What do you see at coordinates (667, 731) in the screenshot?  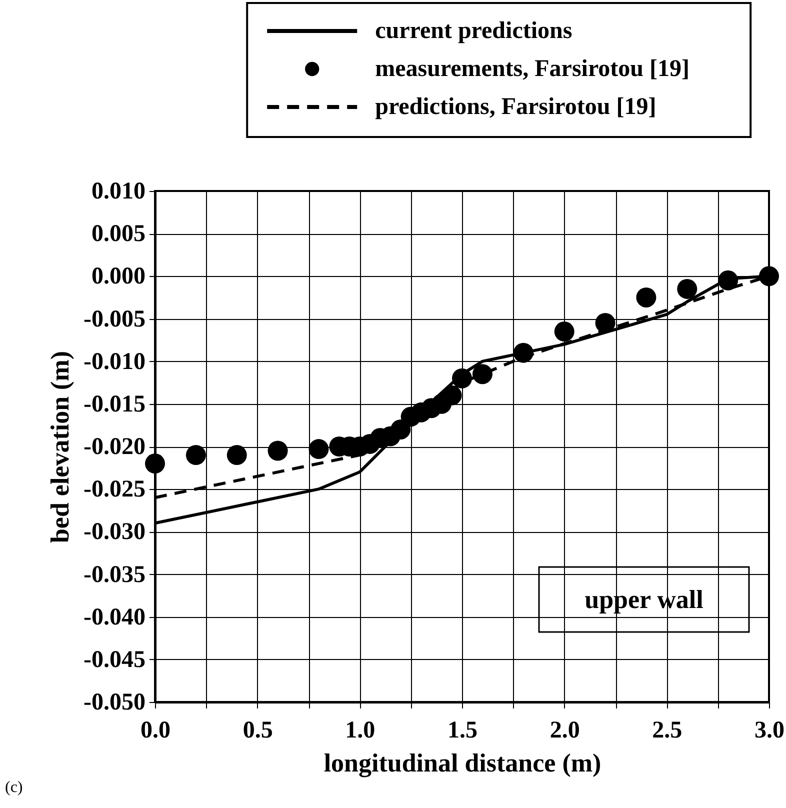 I see `x-tick-label: 2.5` at bounding box center [667, 731].